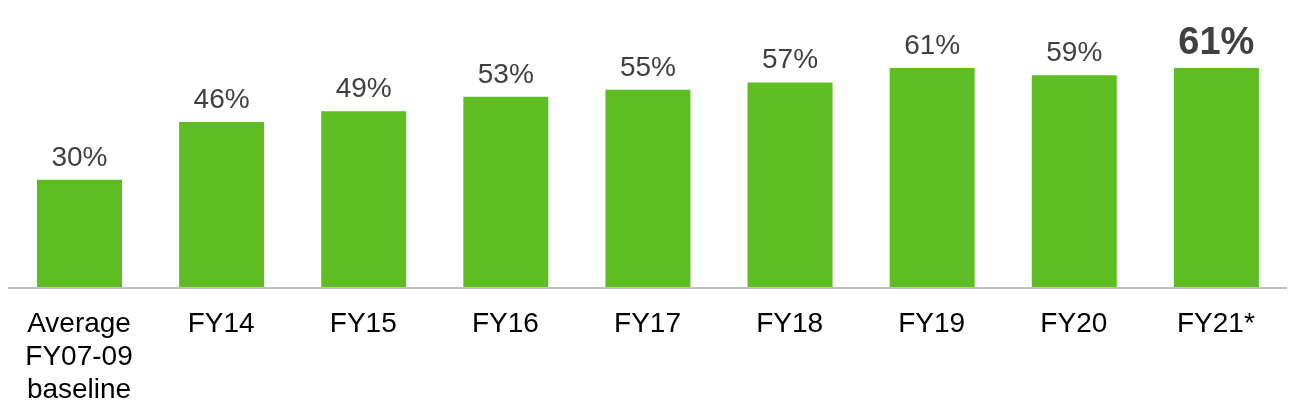 This screenshot has height=419, width=1295. What do you see at coordinates (221, 322) in the screenshot?
I see `x-tick-label: FY14` at bounding box center [221, 322].